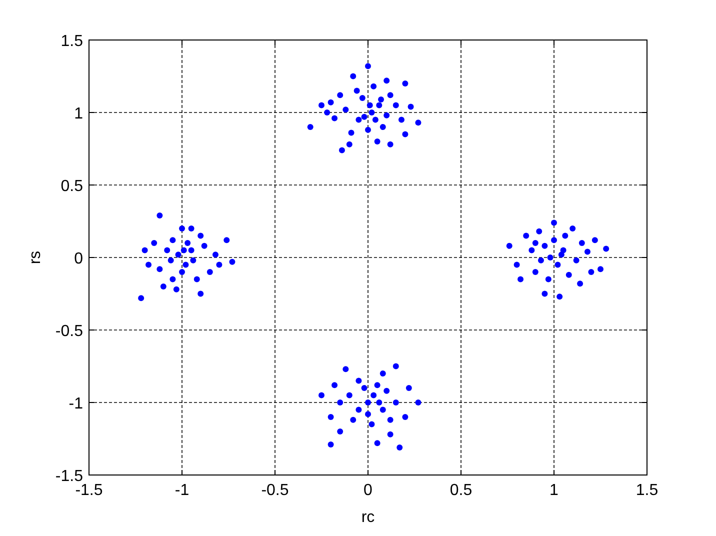  I want to click on x-tick-label: -0.5, so click(275, 490).